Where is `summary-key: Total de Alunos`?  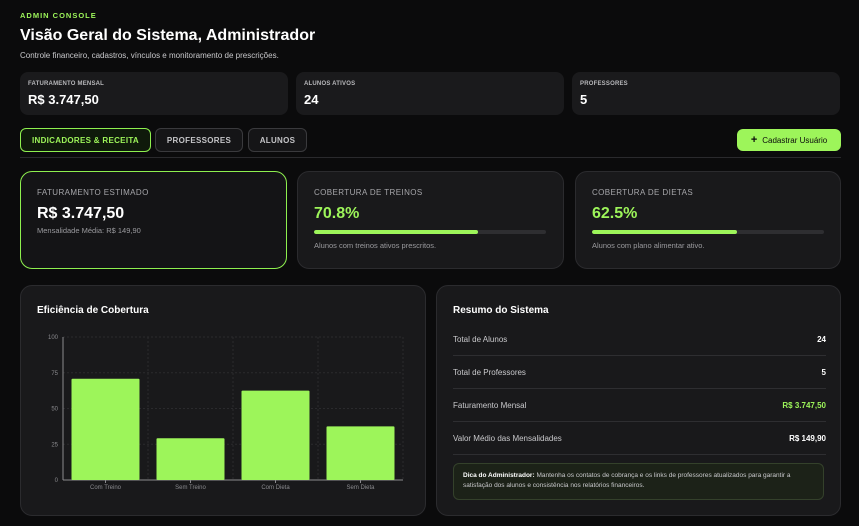
summary-key: Total de Alunos is located at coordinates (480, 339).